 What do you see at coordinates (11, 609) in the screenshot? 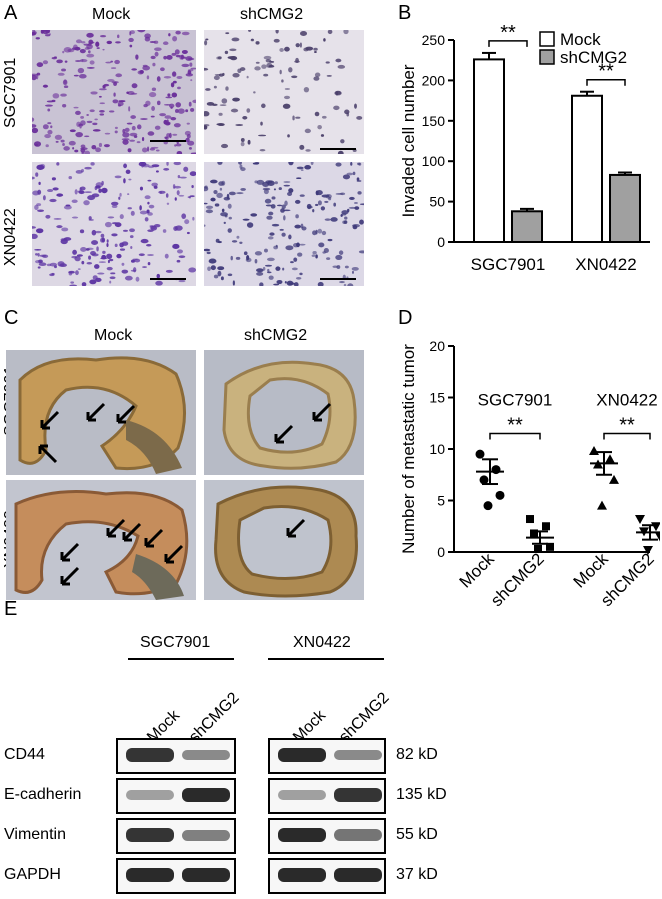
I see `panel-label-e: E` at bounding box center [11, 609].